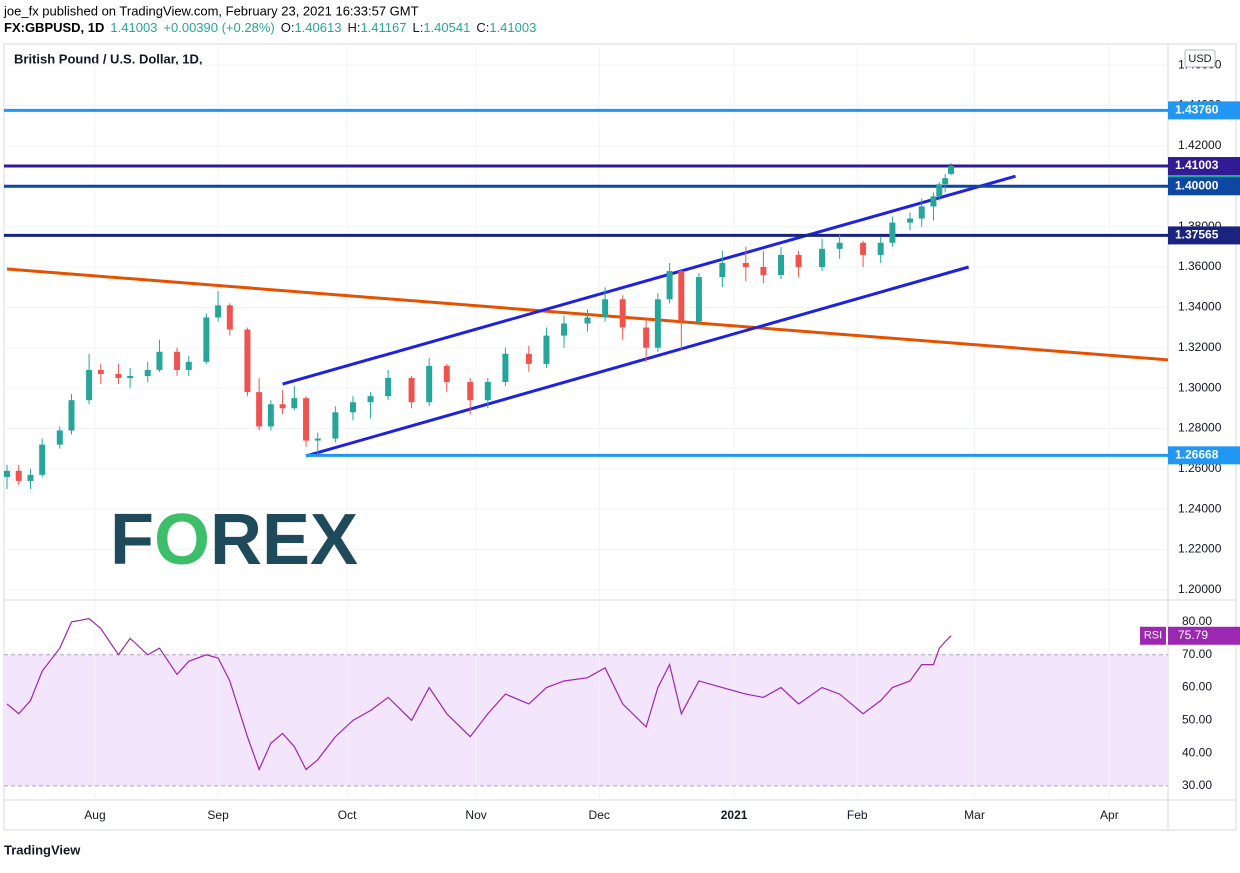  I want to click on rsi-name: RSI, so click(1153, 636).